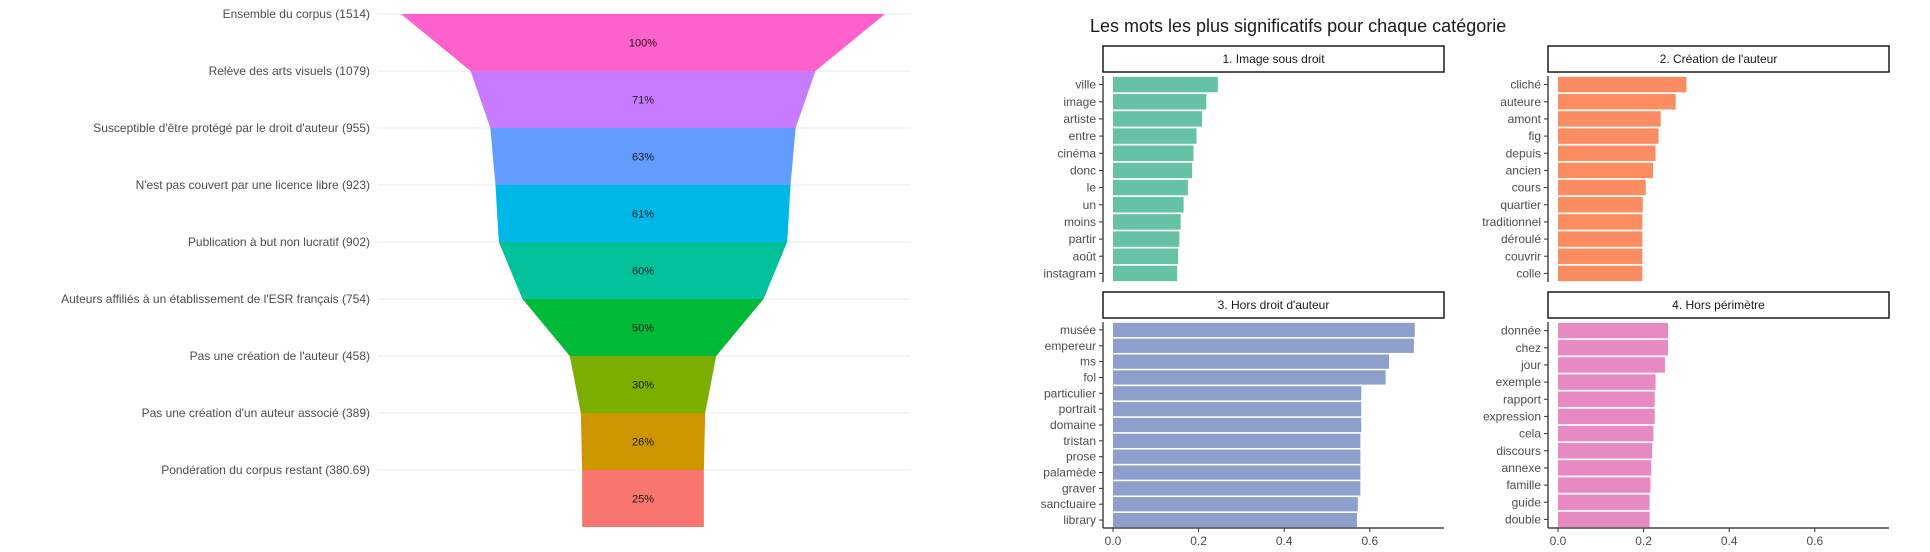  Describe the element at coordinates (1082, 239) in the screenshot. I see `bar-category-label: partir` at that location.